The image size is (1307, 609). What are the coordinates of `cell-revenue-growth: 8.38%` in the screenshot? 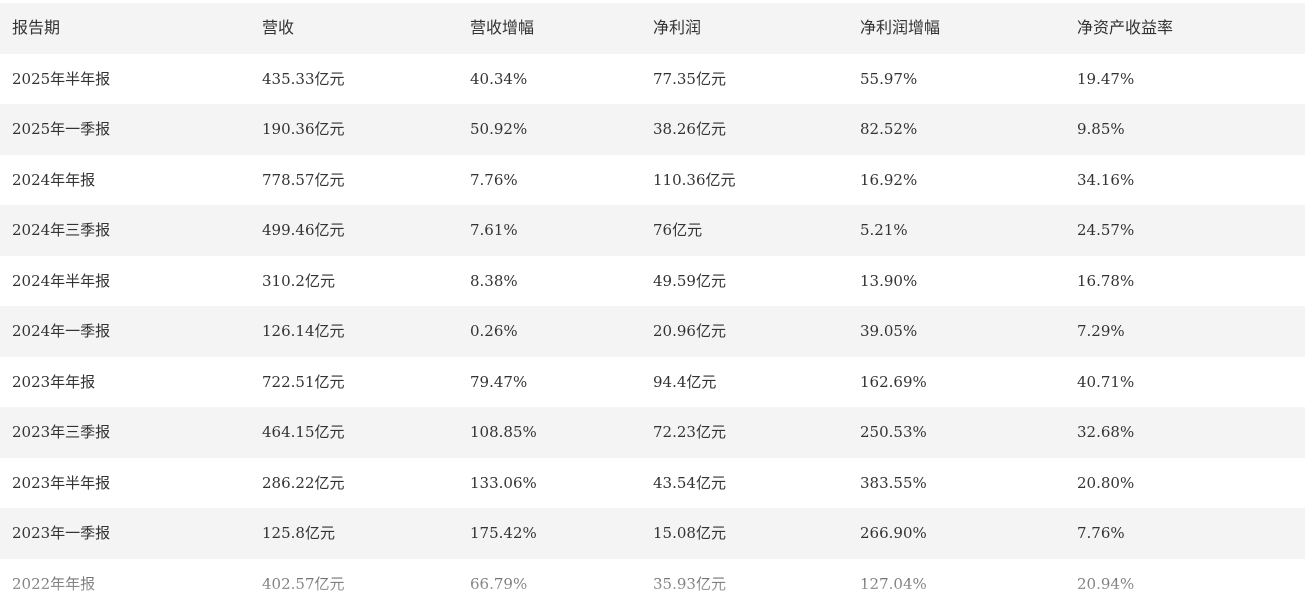 It's located at (494, 281).